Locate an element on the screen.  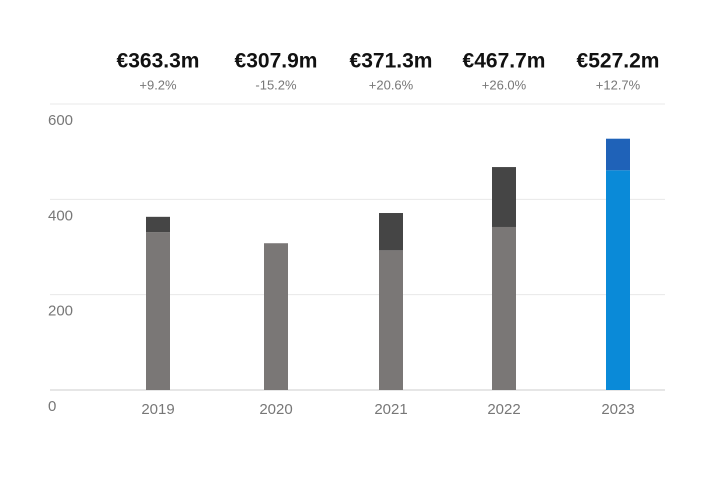
total-label: €363.3m is located at coordinates (158, 61).